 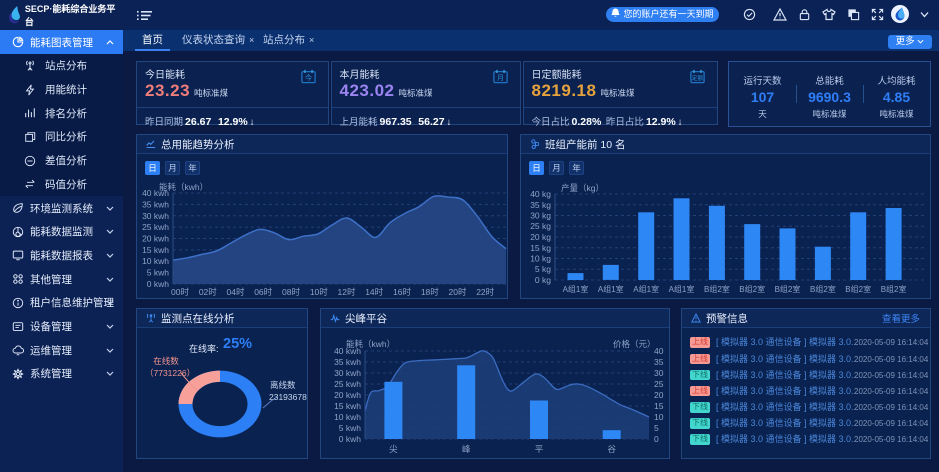 I want to click on svg-text: 尖, so click(x=393, y=449).